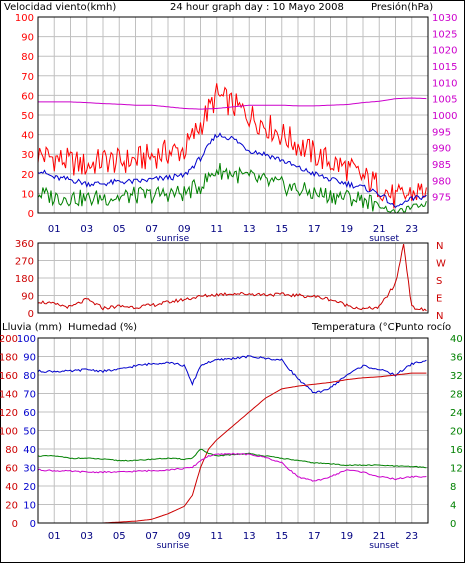 This screenshot has width=465, height=563. Describe the element at coordinates (439, 299) in the screenshot. I see `compass-label-3: E` at that location.